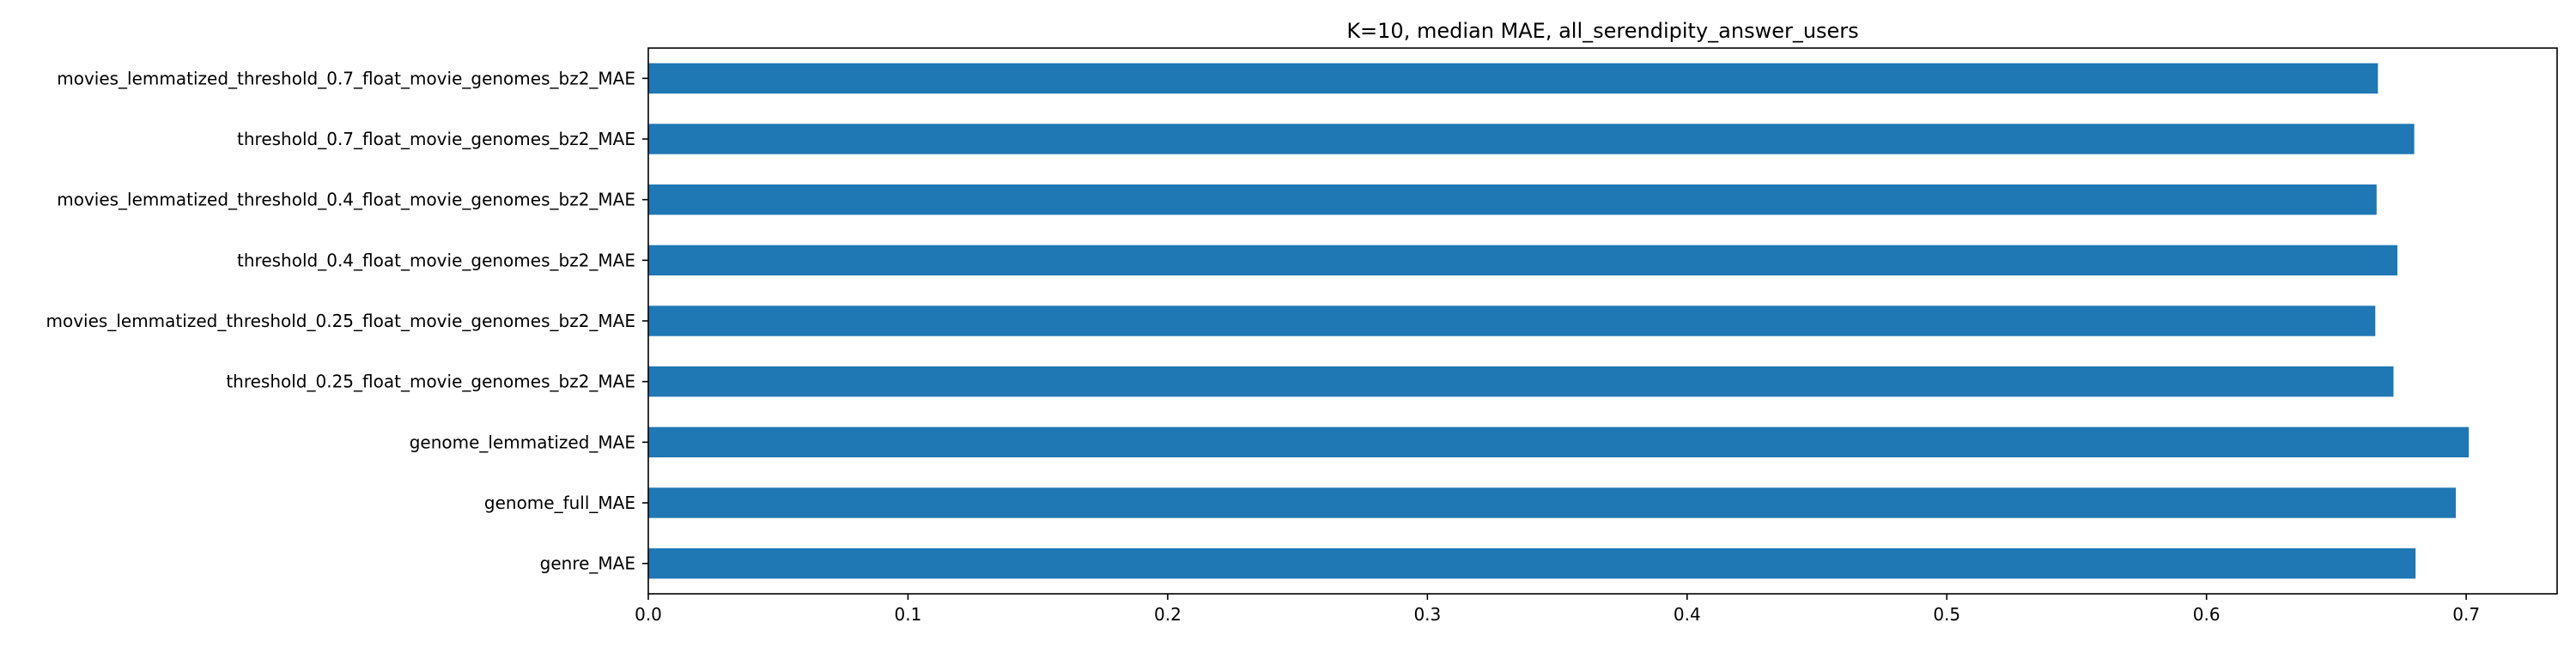 This screenshot has height=647, width=2576. What do you see at coordinates (1427, 614) in the screenshot?
I see `x-tick-label: 0.3` at bounding box center [1427, 614].